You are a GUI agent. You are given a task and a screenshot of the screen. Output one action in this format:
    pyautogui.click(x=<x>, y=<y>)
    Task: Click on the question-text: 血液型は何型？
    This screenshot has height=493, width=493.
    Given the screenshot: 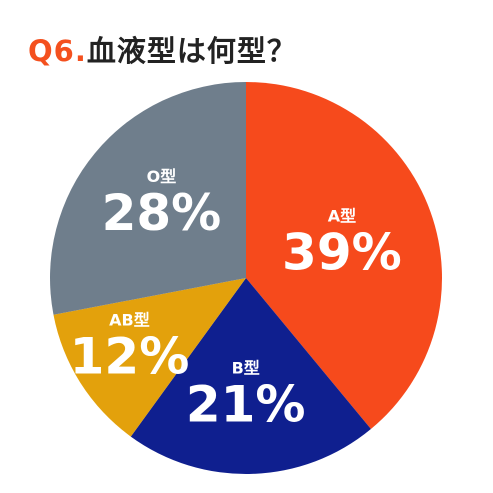 What is the action you would take?
    pyautogui.click(x=191, y=51)
    